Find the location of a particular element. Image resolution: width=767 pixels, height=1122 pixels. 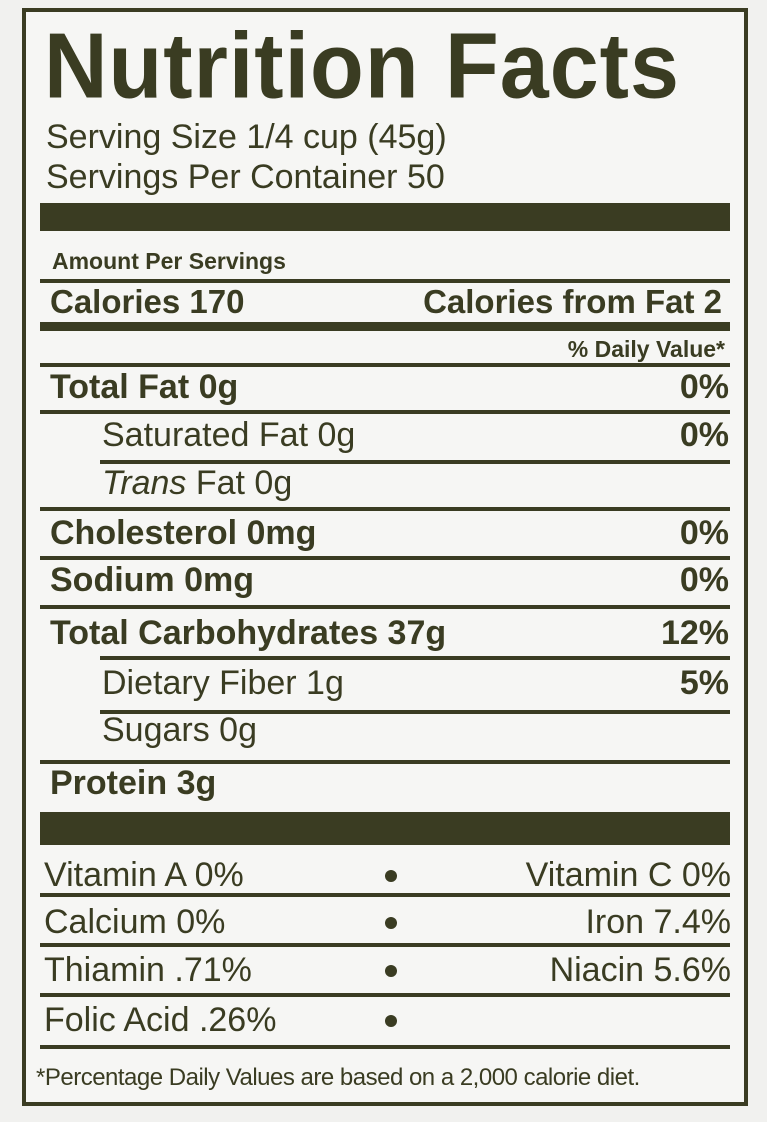

nutrient-label: Cholesterol 0mg is located at coordinates (183, 533).